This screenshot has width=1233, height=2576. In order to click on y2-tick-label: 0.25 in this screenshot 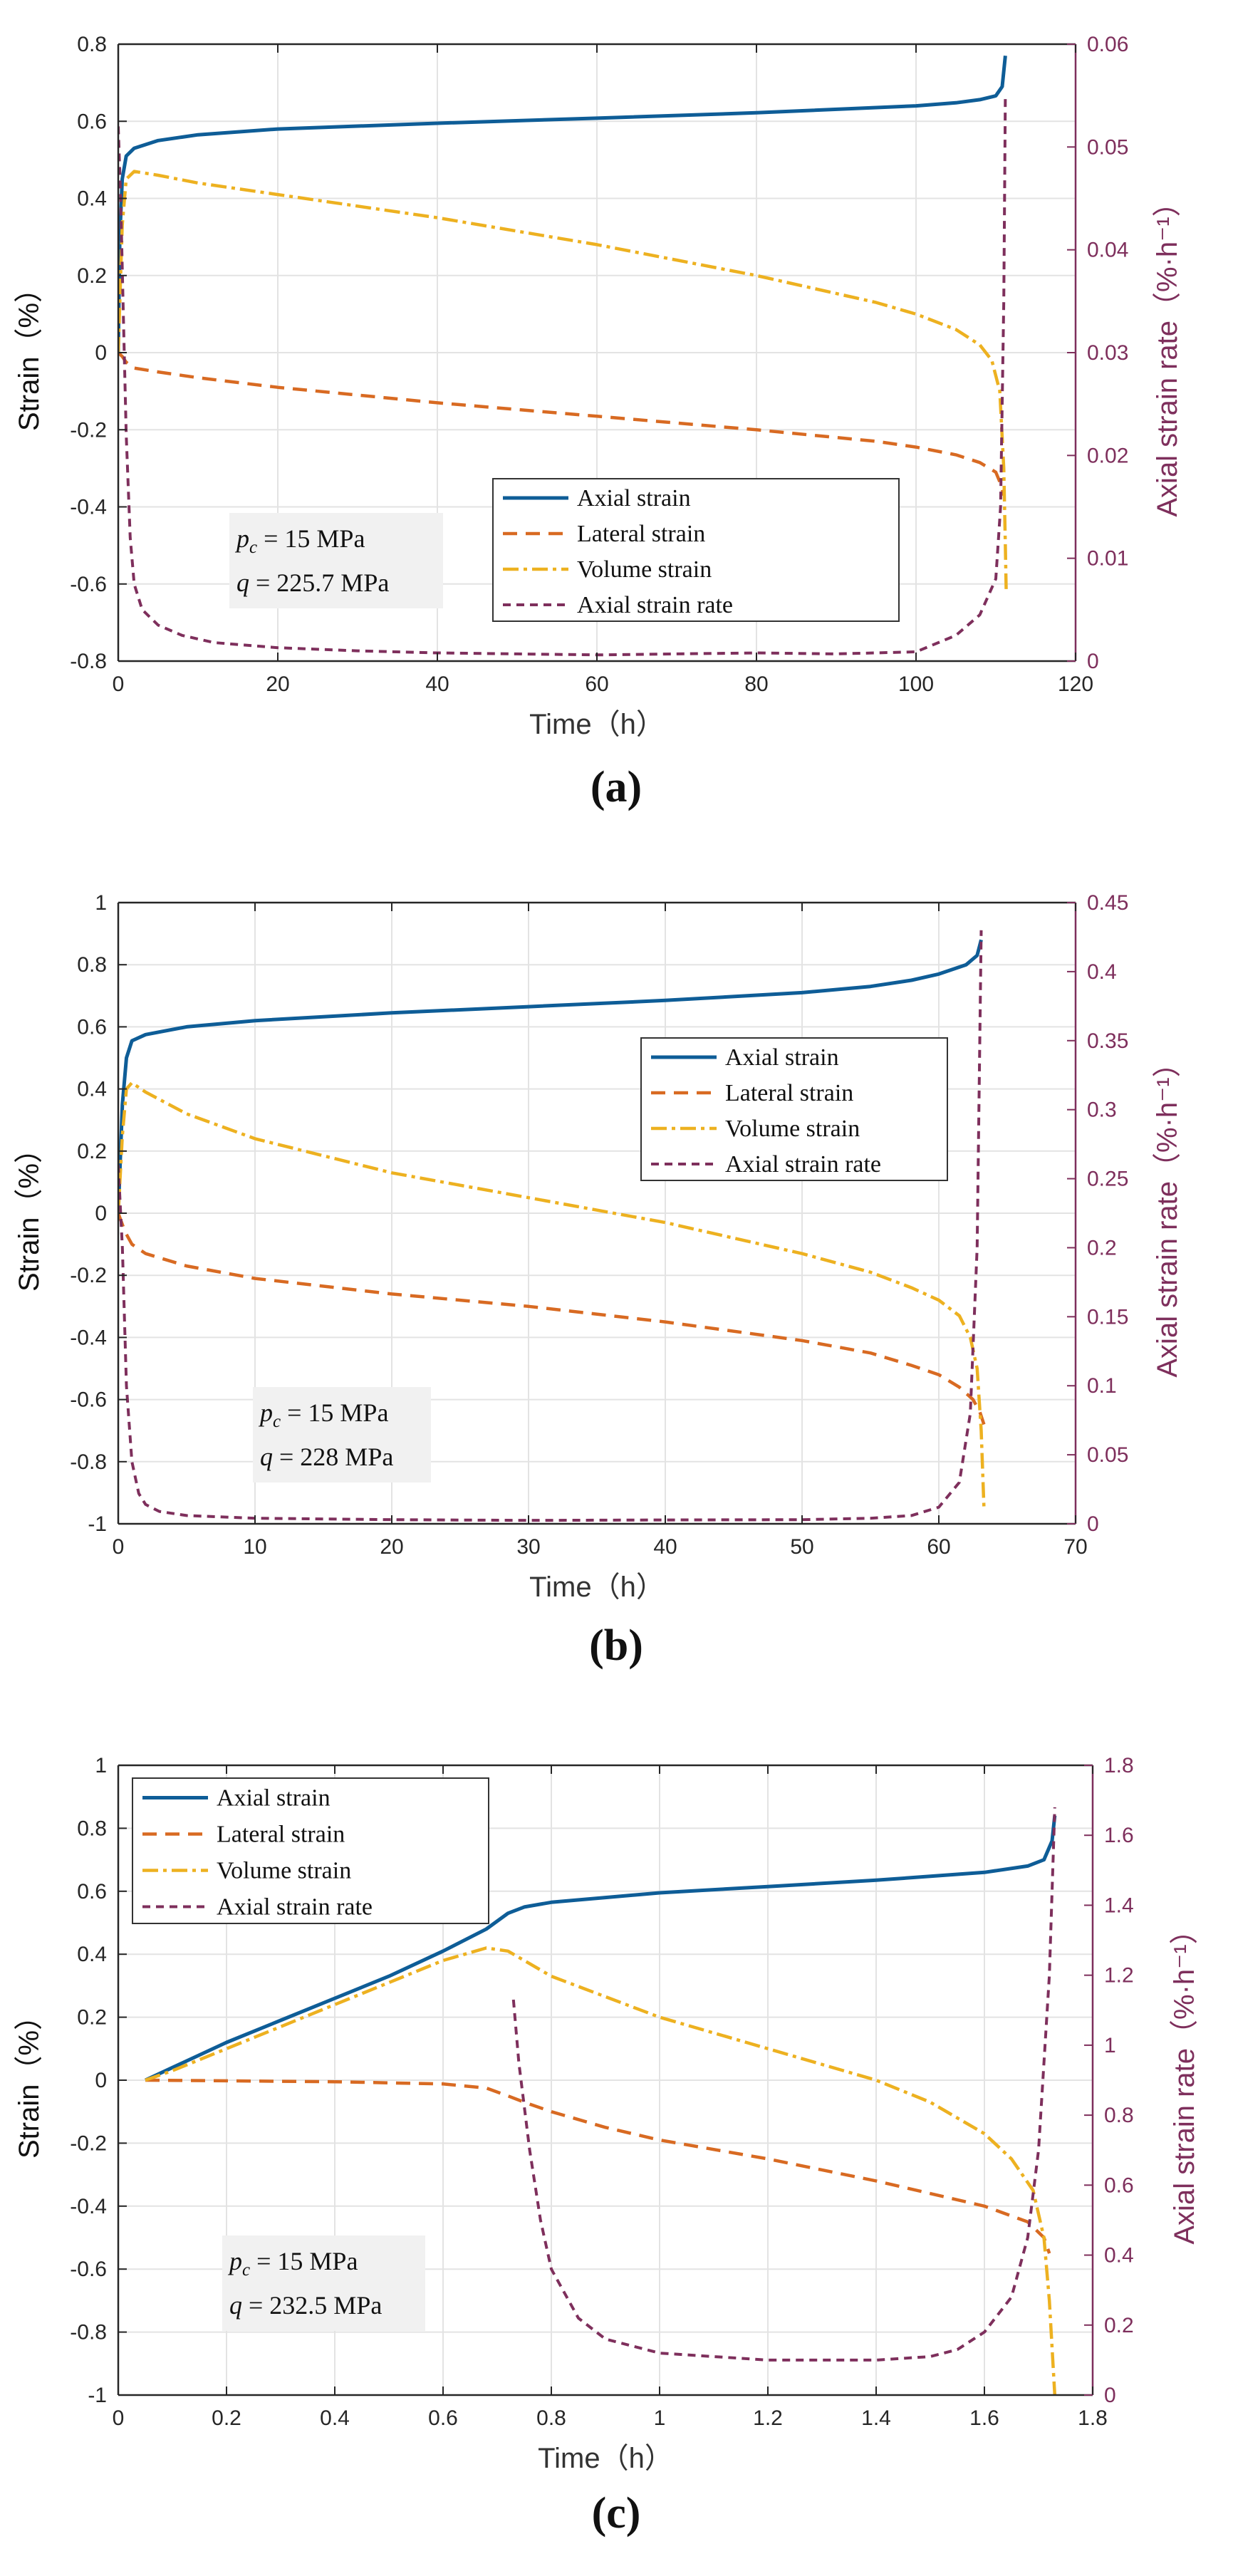, I will do `click(1107, 1179)`.